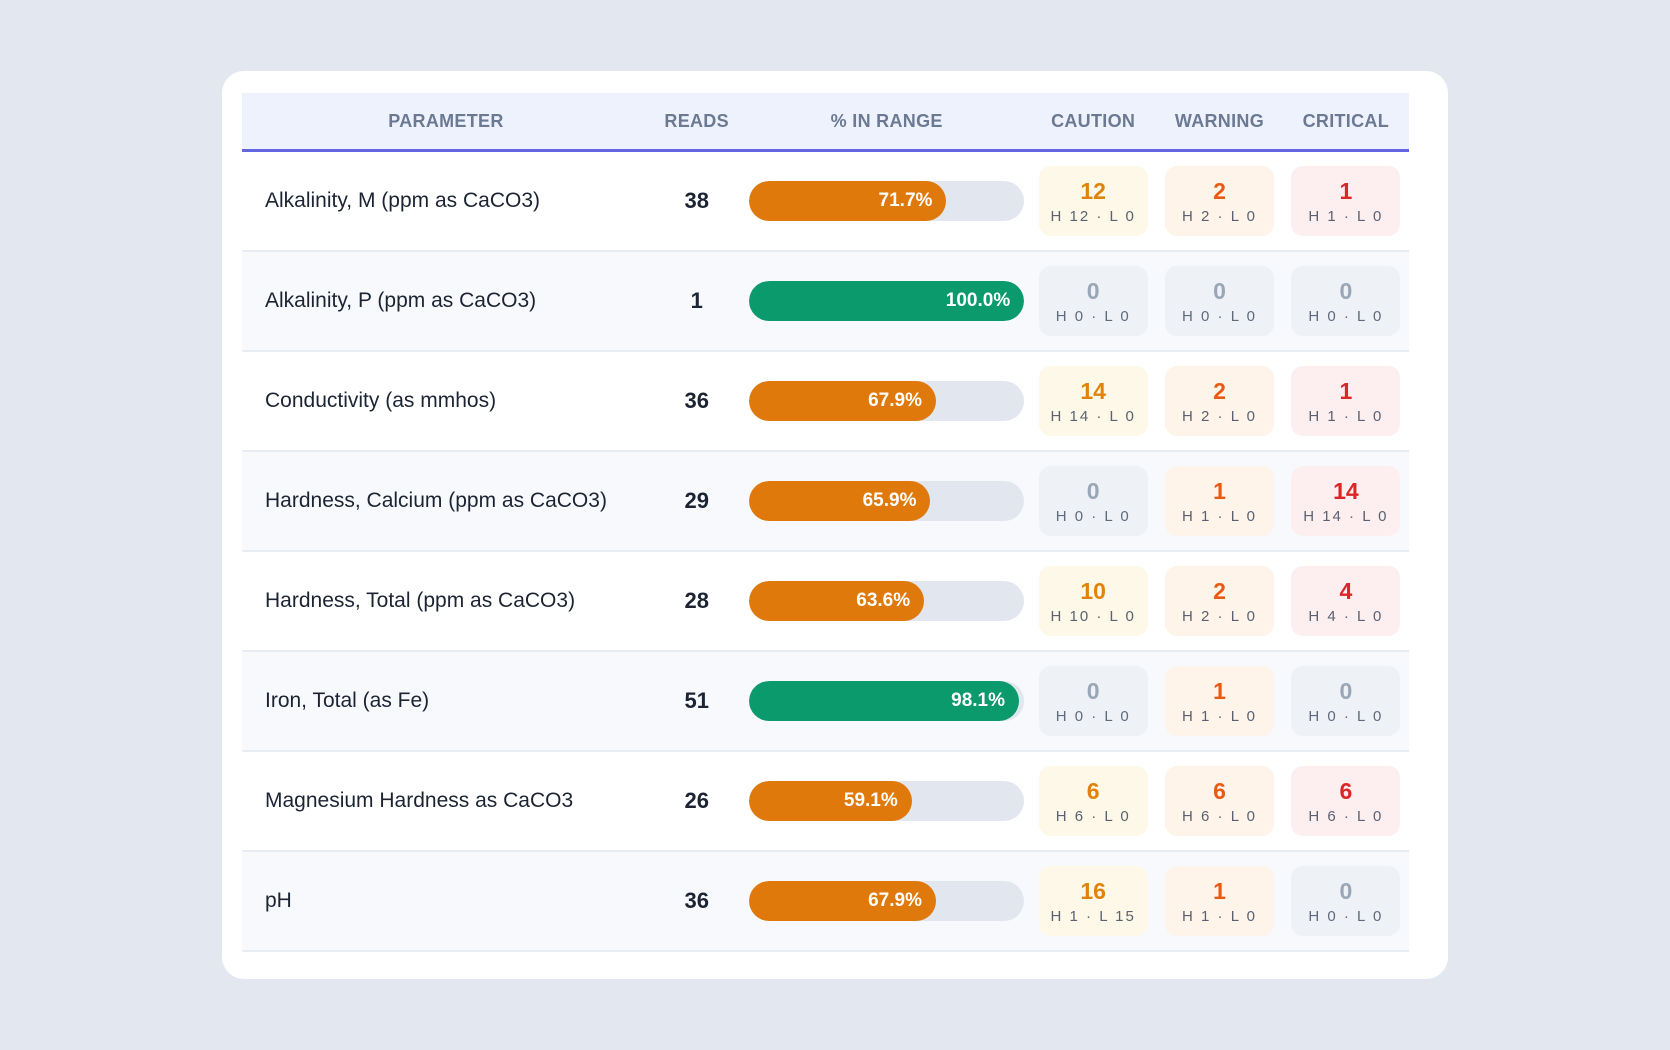  I want to click on in-range-cell: 98.1%, so click(887, 701).